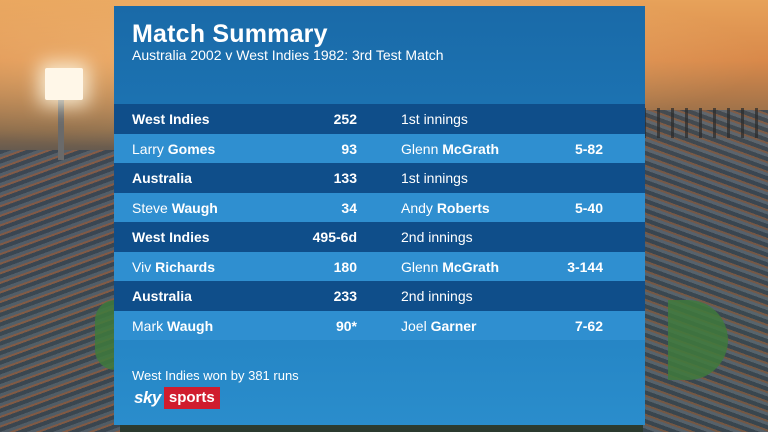  What do you see at coordinates (349, 207) in the screenshot?
I see `batsman-runs: 34` at bounding box center [349, 207].